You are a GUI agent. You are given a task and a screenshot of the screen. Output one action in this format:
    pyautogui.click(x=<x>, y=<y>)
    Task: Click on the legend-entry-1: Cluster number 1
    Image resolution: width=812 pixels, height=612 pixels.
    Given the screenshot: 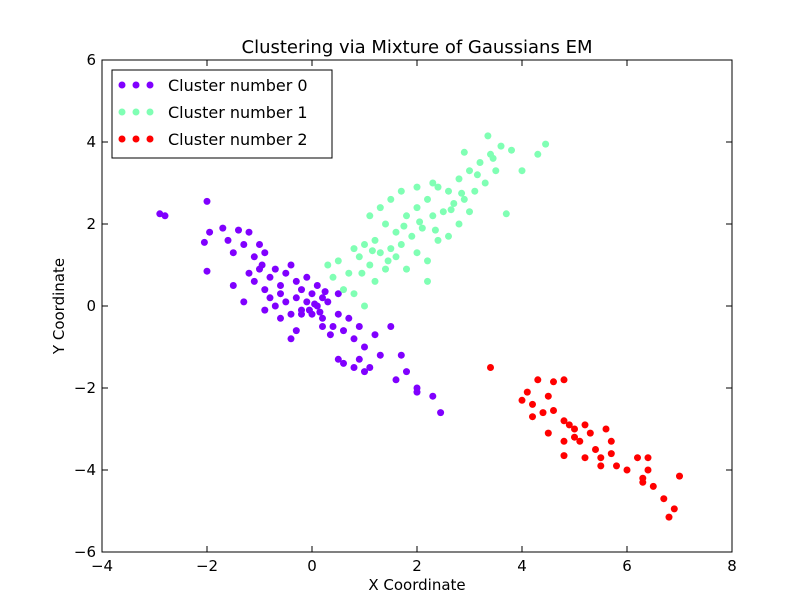 What is the action you would take?
    pyautogui.click(x=213, y=112)
    